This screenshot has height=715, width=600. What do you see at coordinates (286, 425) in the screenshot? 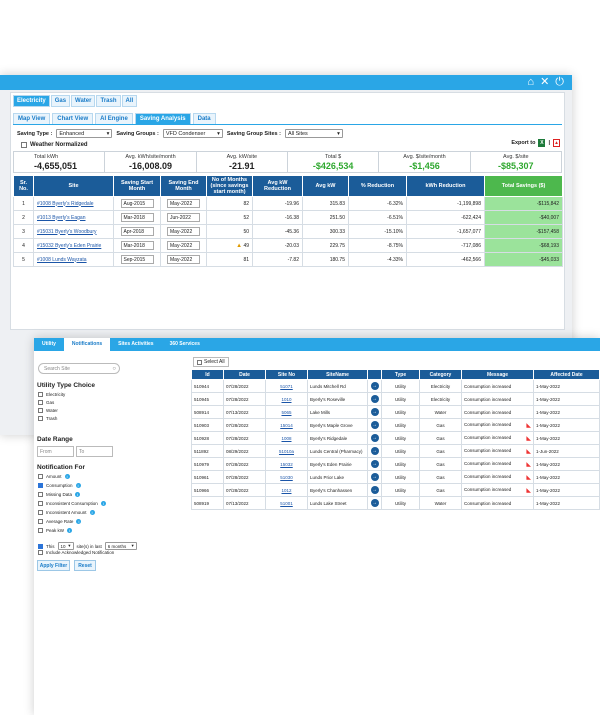
I see `site-no-link: 15014` at bounding box center [286, 425].